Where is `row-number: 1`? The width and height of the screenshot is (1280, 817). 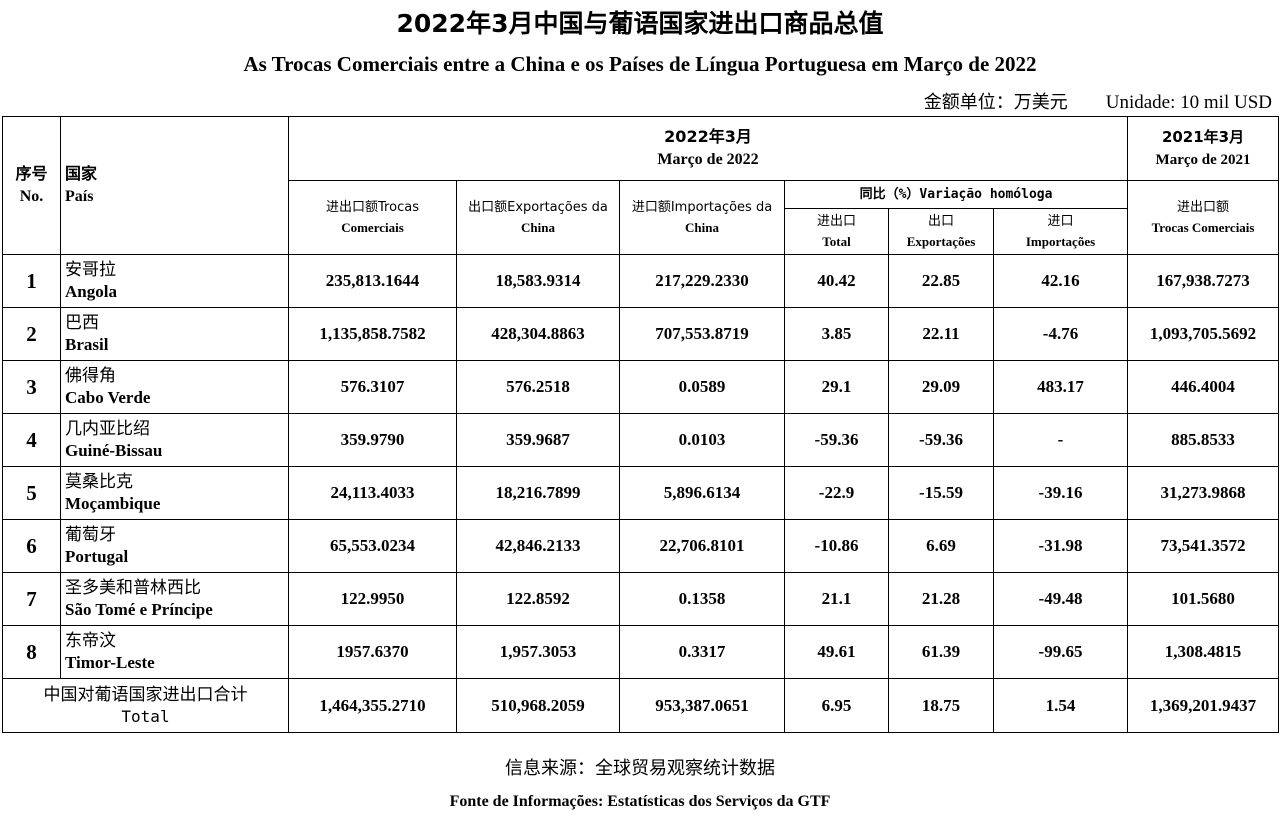
row-number: 1 is located at coordinates (31, 281).